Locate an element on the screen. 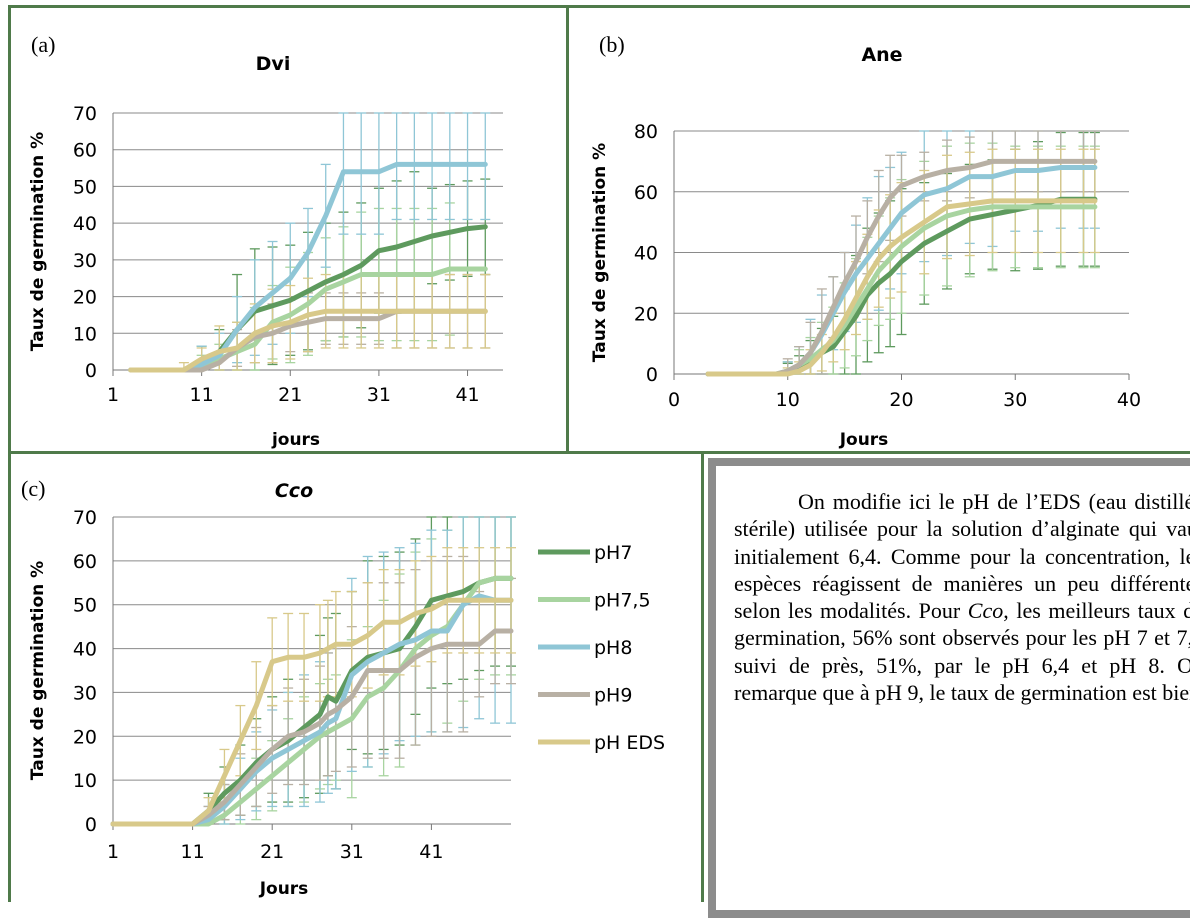  legend-label-ph-eds: pH EDS is located at coordinates (629, 743).